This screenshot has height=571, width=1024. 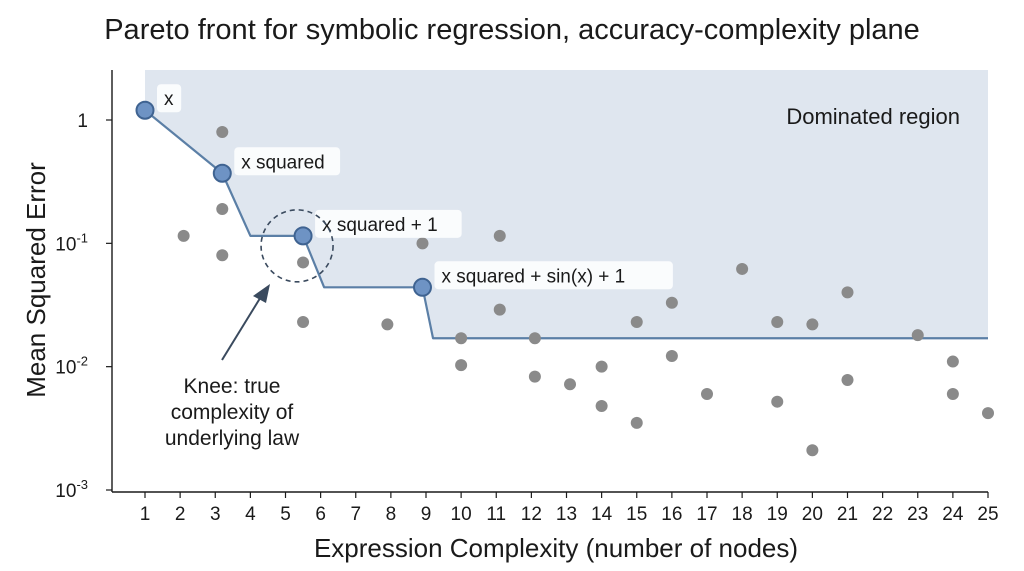 What do you see at coordinates (882, 514) in the screenshot?
I see `x-tick-label: 22` at bounding box center [882, 514].